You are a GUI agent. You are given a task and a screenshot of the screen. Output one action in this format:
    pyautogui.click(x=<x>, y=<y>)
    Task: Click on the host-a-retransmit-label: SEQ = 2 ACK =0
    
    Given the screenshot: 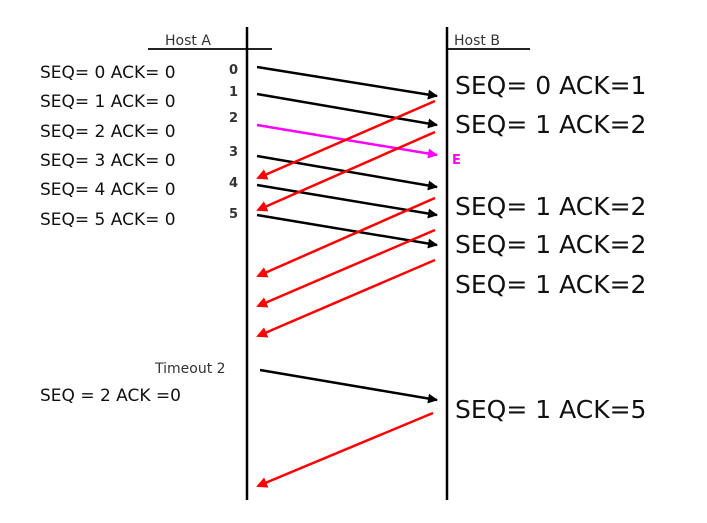 What is the action you would take?
    pyautogui.click(x=110, y=396)
    